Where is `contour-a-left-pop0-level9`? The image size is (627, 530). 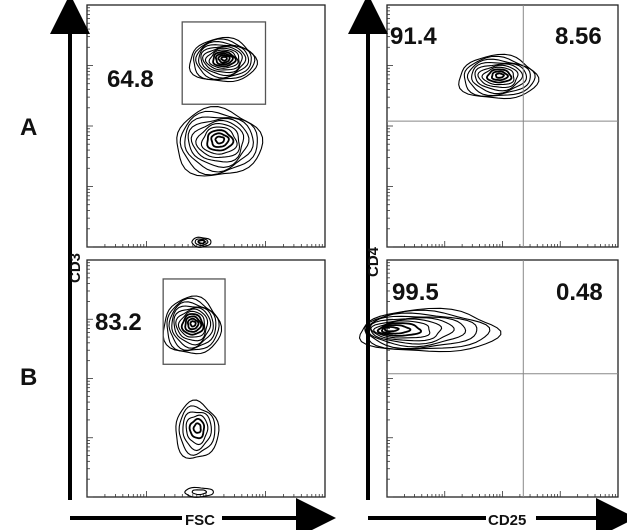 contour-a-left-pop0-level9 is located at coordinates (224, 59).